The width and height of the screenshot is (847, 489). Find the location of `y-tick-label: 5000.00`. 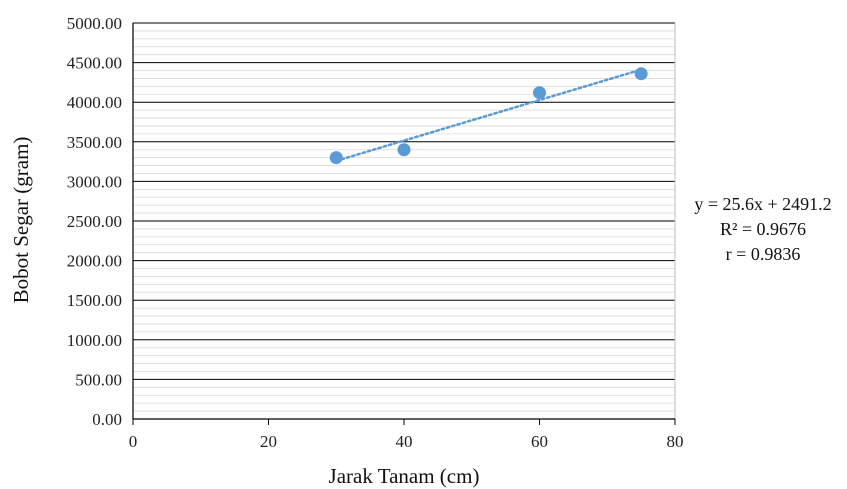

y-tick-label: 5000.00 is located at coordinates (94, 23).